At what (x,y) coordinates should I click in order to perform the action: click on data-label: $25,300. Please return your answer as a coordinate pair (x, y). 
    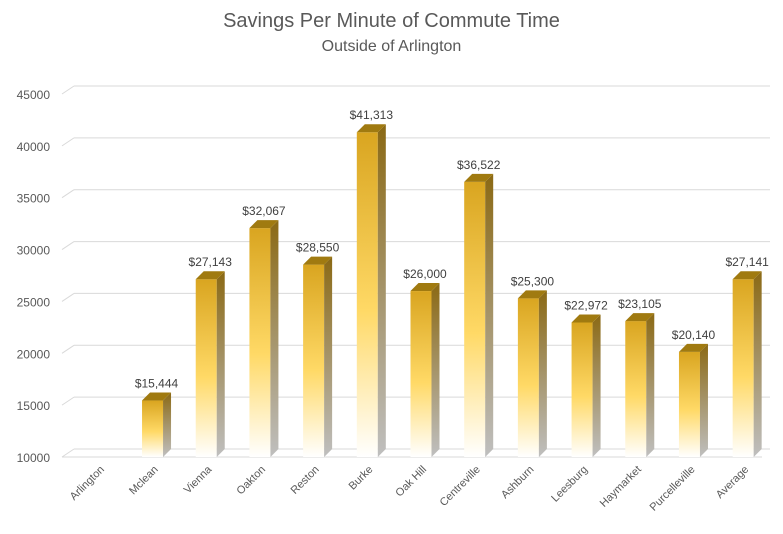
    Looking at the image, I should click on (533, 281).